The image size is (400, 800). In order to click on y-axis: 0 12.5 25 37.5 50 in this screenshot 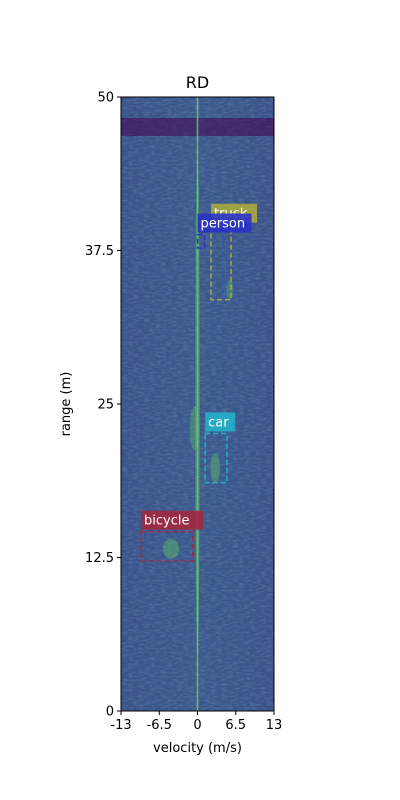, I will do `click(103, 405)`.